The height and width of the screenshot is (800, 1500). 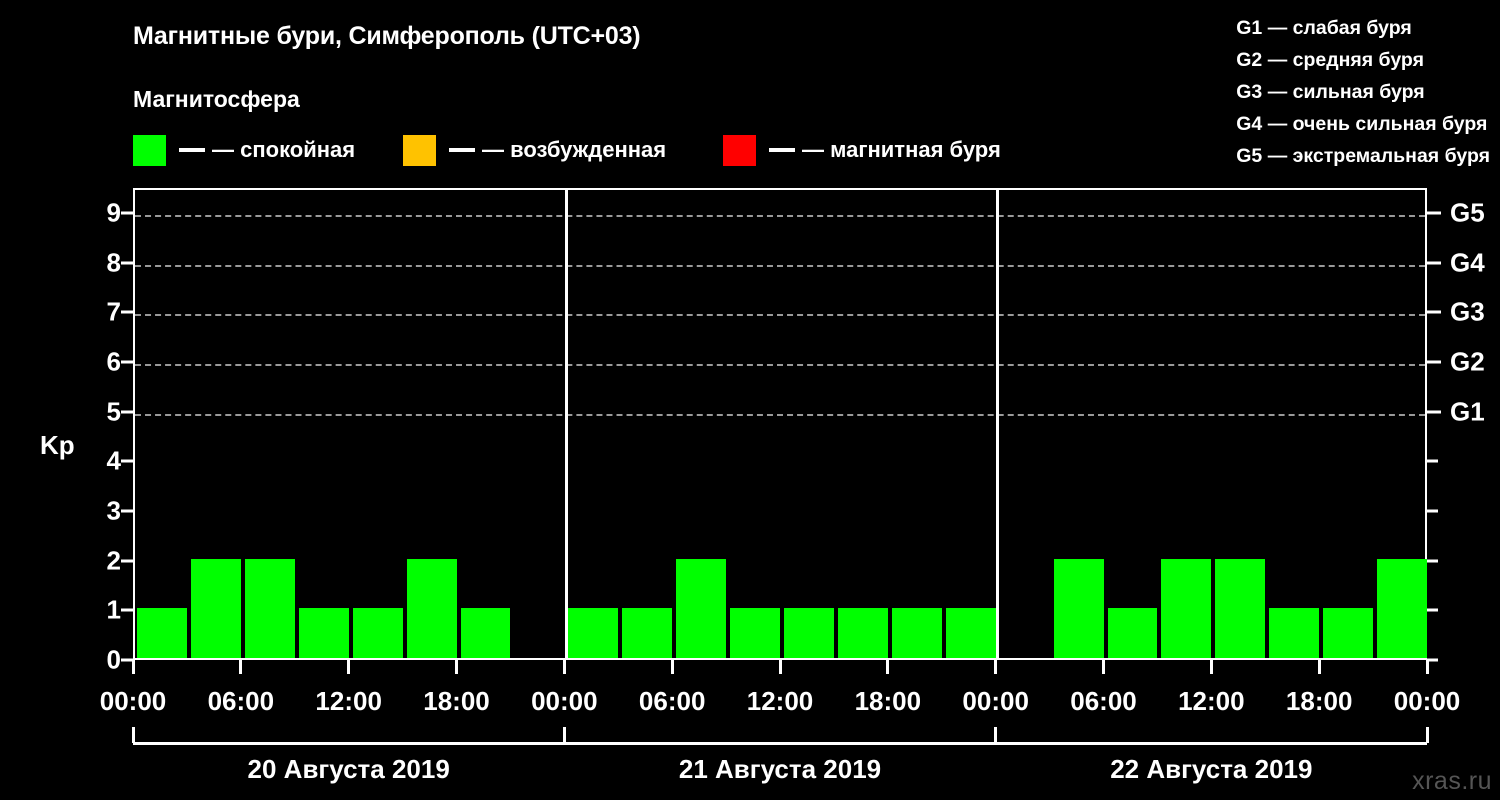 I want to click on legend-label-unsettled: — возбужденная, so click(x=574, y=149).